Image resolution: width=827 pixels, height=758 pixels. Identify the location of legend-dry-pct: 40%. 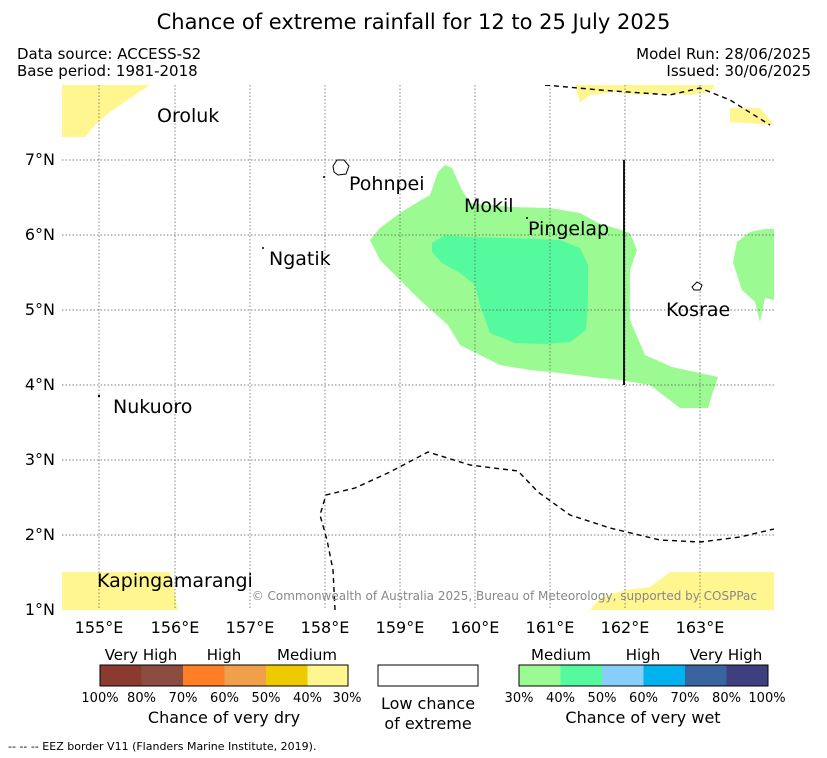
(307, 698).